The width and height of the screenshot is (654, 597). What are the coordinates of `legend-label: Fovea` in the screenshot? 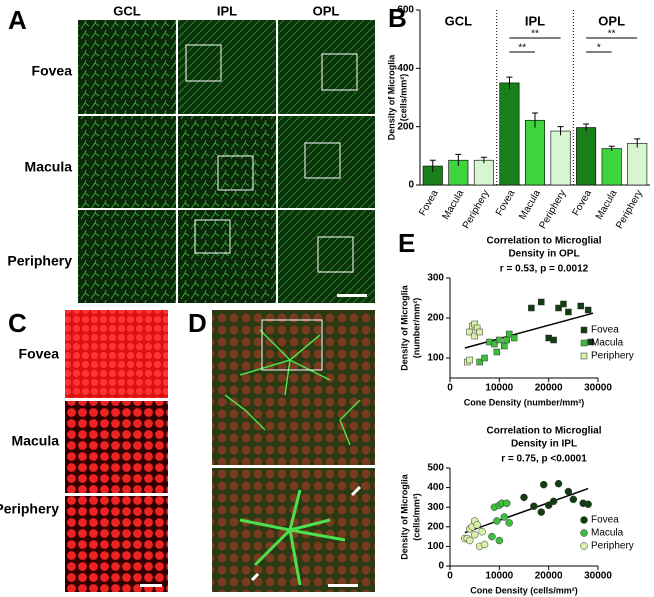 It's located at (605, 330).